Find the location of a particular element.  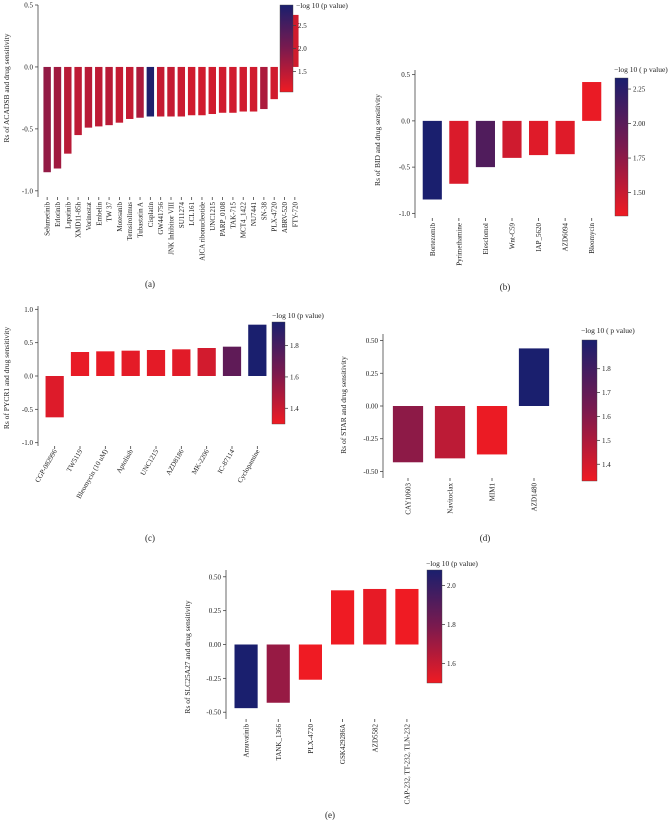

x-tick-label: Tubastatin A is located at coordinates (141, 220).